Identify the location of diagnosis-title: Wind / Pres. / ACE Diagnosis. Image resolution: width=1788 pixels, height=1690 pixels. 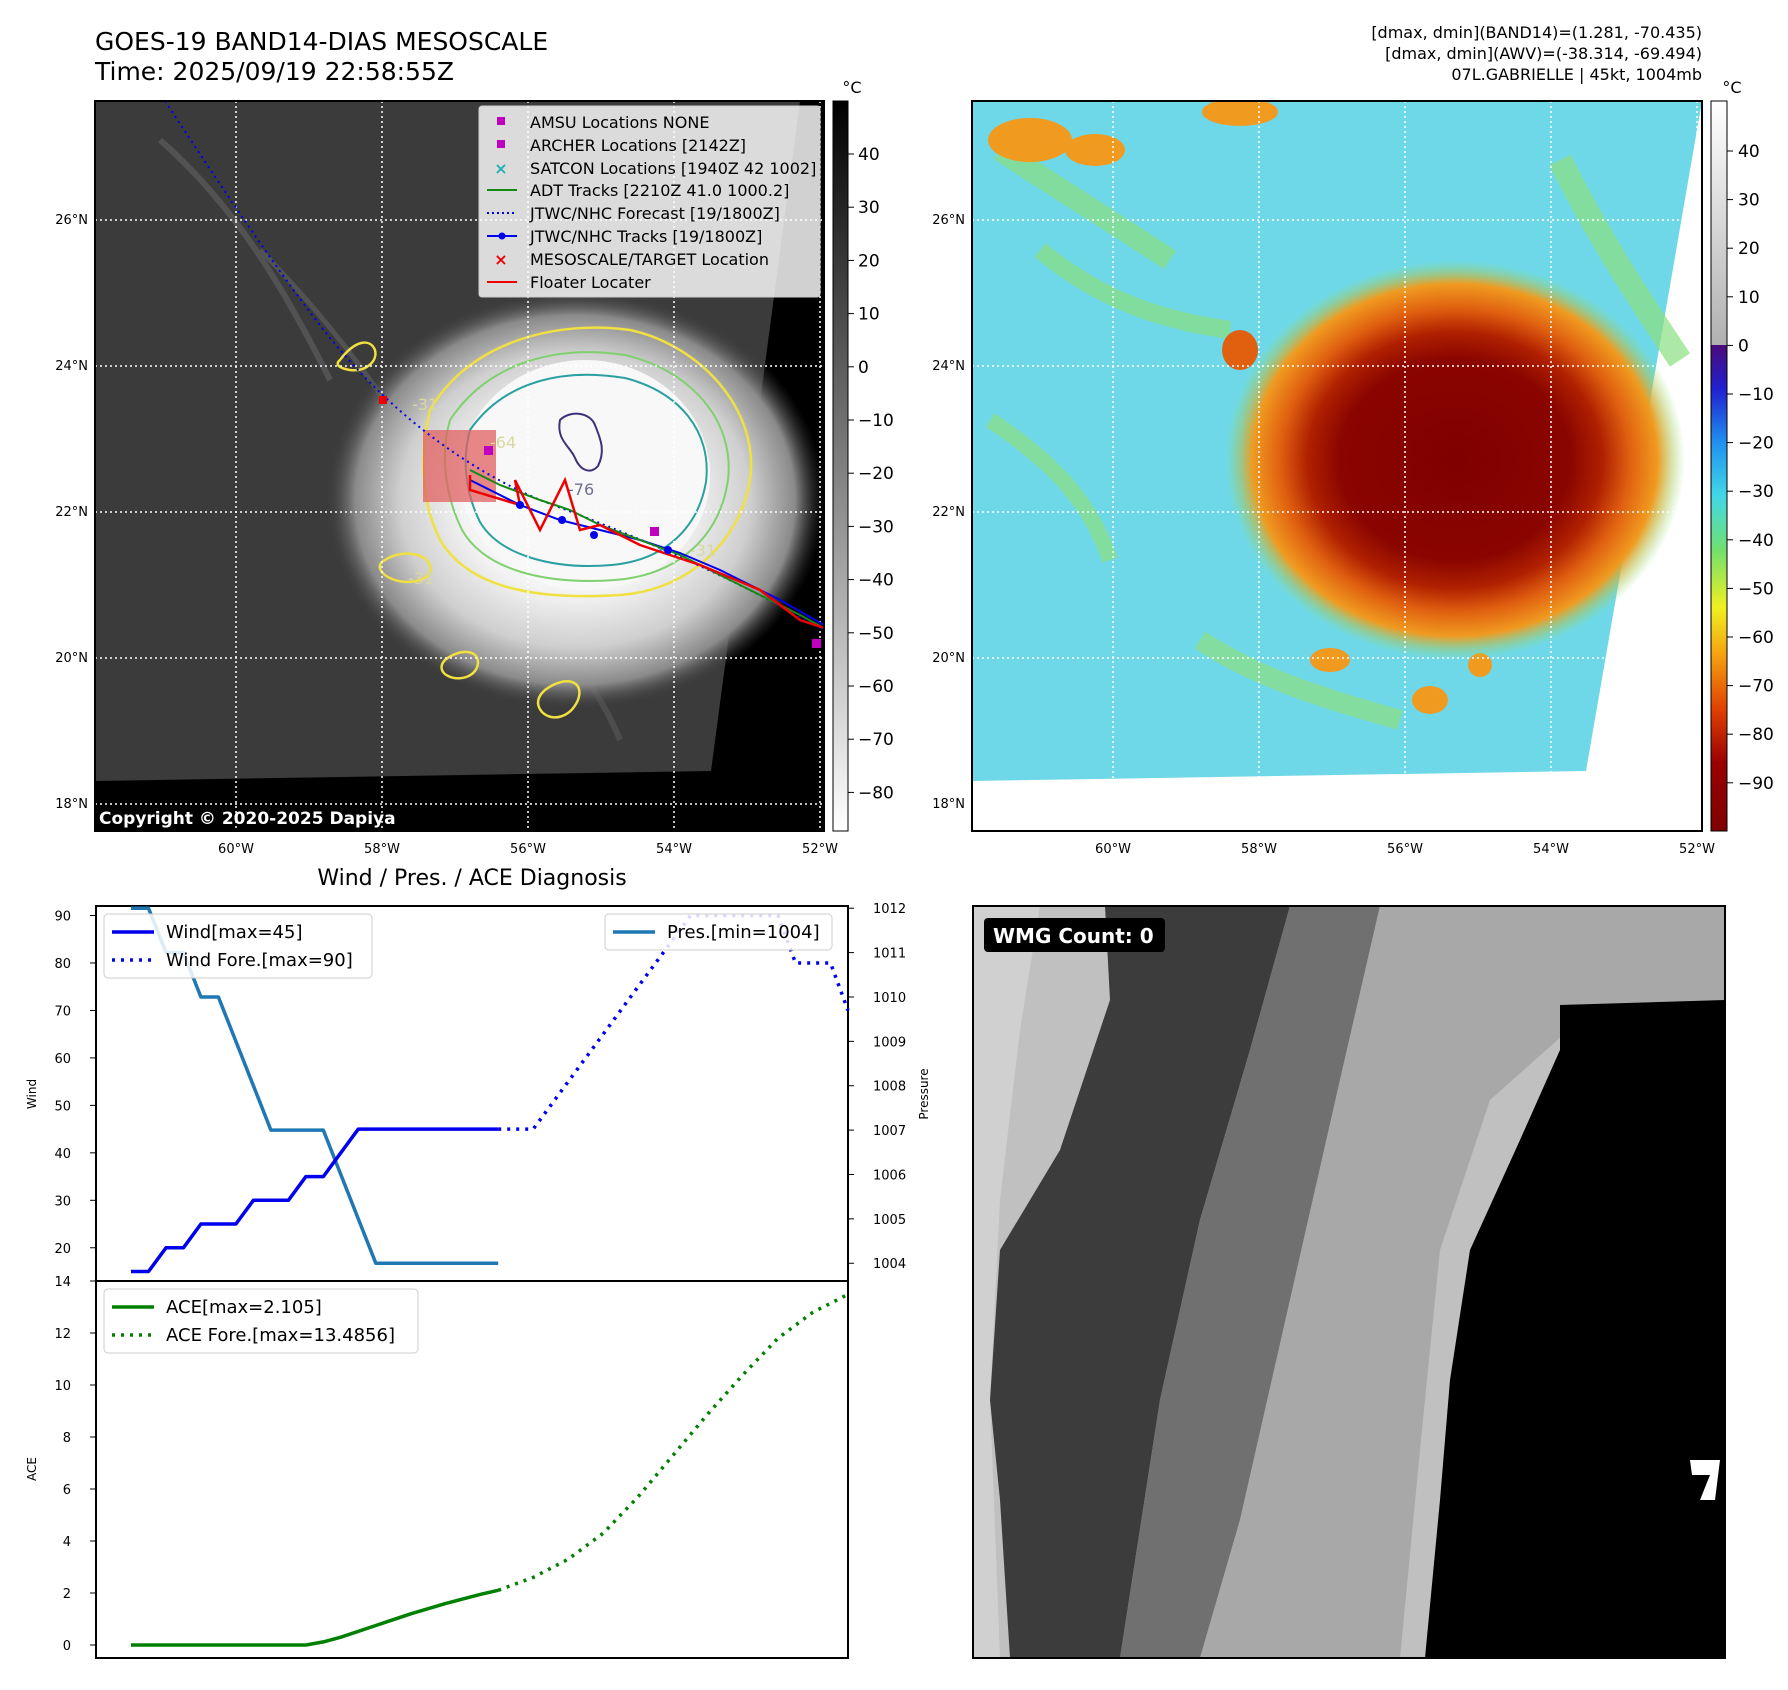
(471, 878).